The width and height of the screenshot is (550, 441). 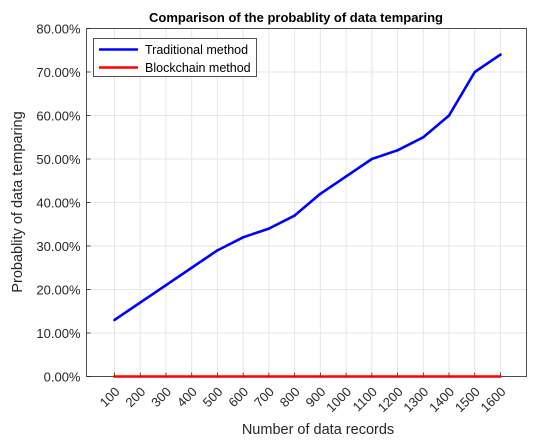 What do you see at coordinates (58, 116) in the screenshot?
I see `y-tick-label: 60.00%` at bounding box center [58, 116].